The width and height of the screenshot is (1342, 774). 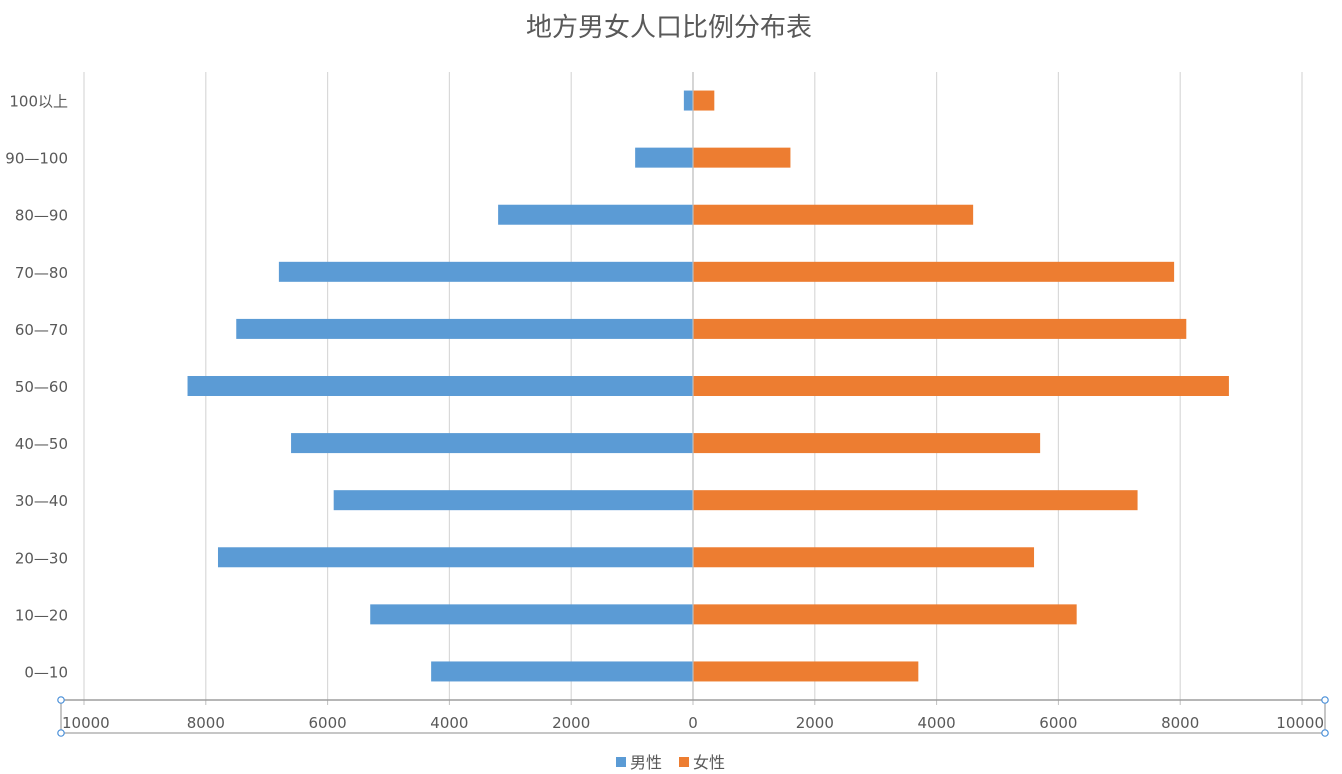 I want to click on axis-selection-box, so click(x=693, y=716).